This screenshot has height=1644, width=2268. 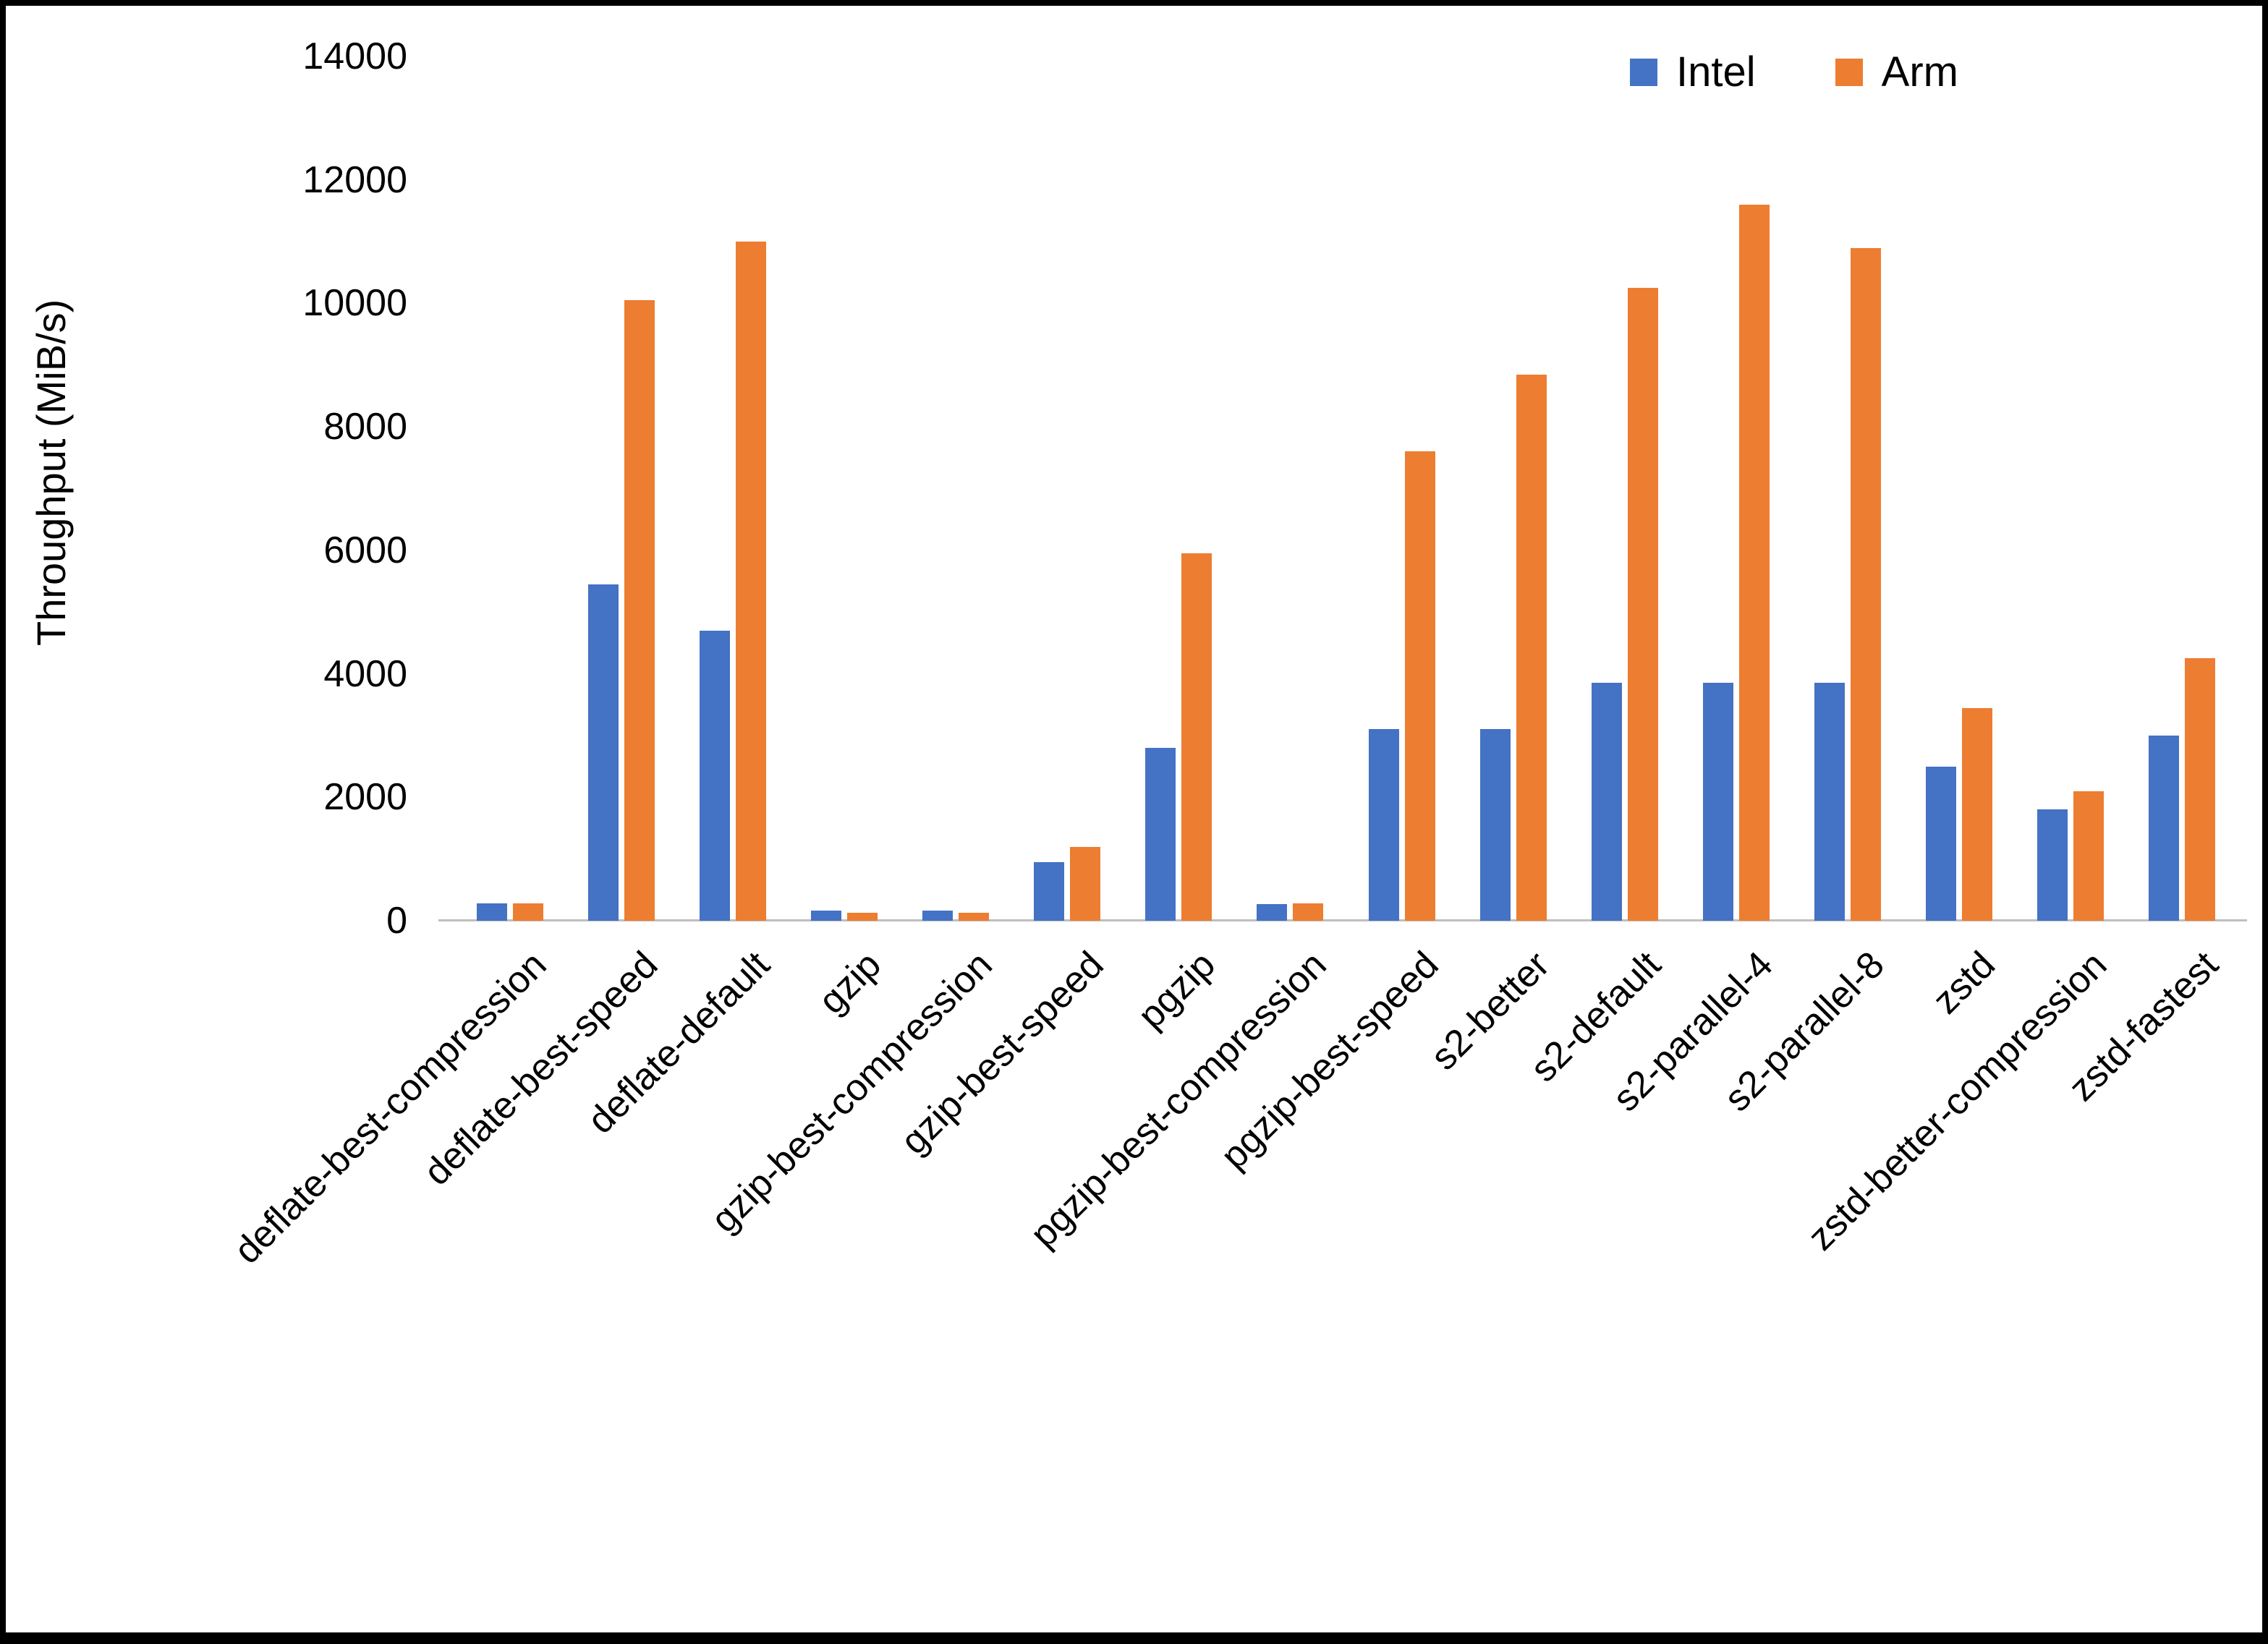 I want to click on legend-swatch-intel, so click(x=1643, y=72).